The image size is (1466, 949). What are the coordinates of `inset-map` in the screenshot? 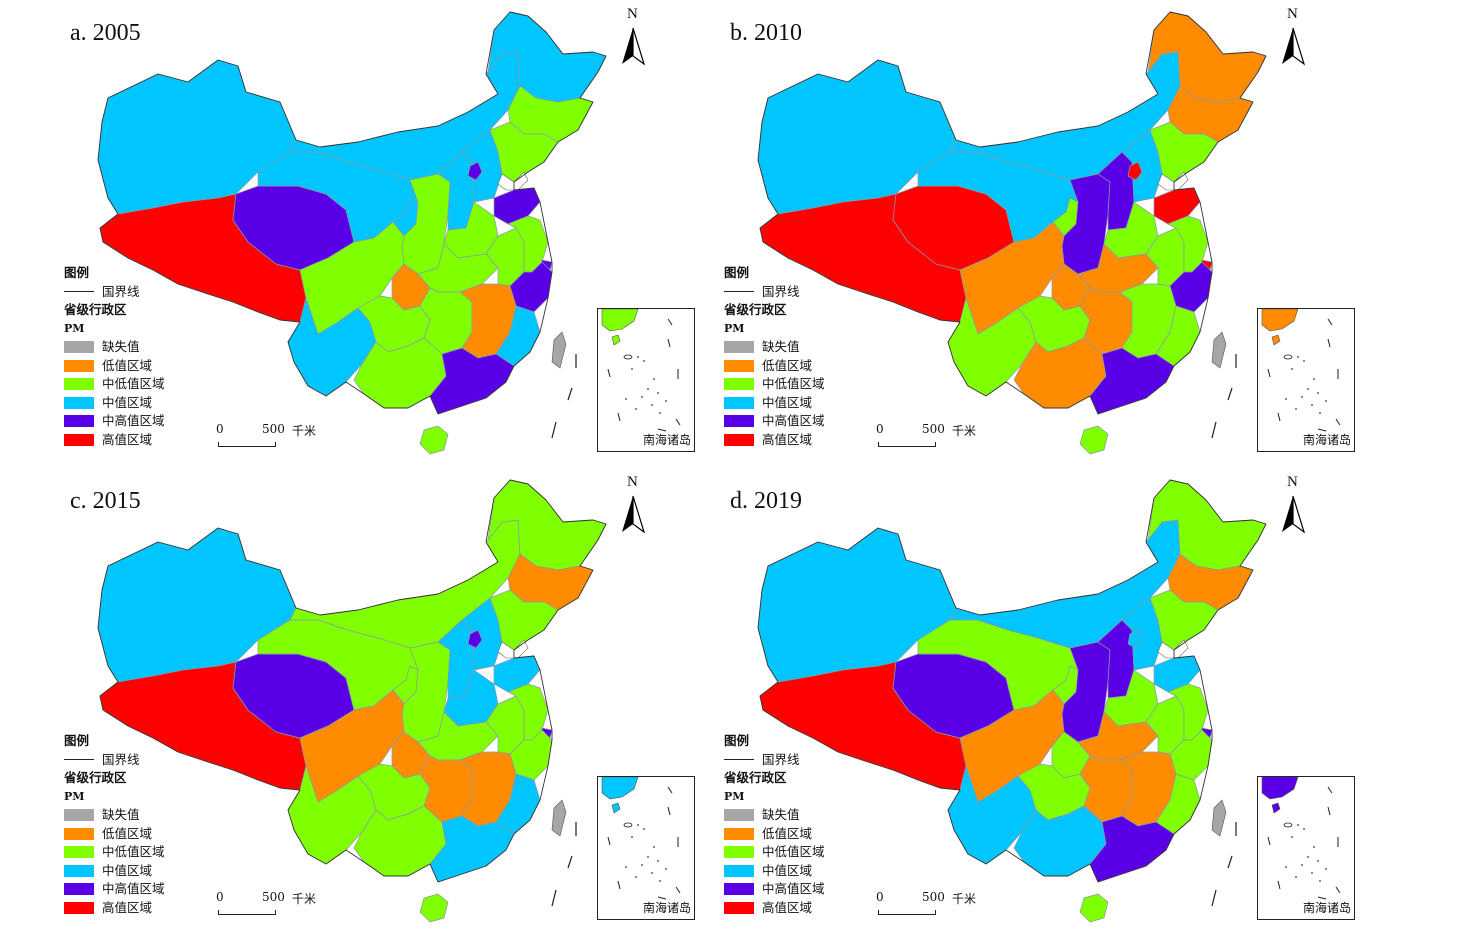 It's located at (641, 370).